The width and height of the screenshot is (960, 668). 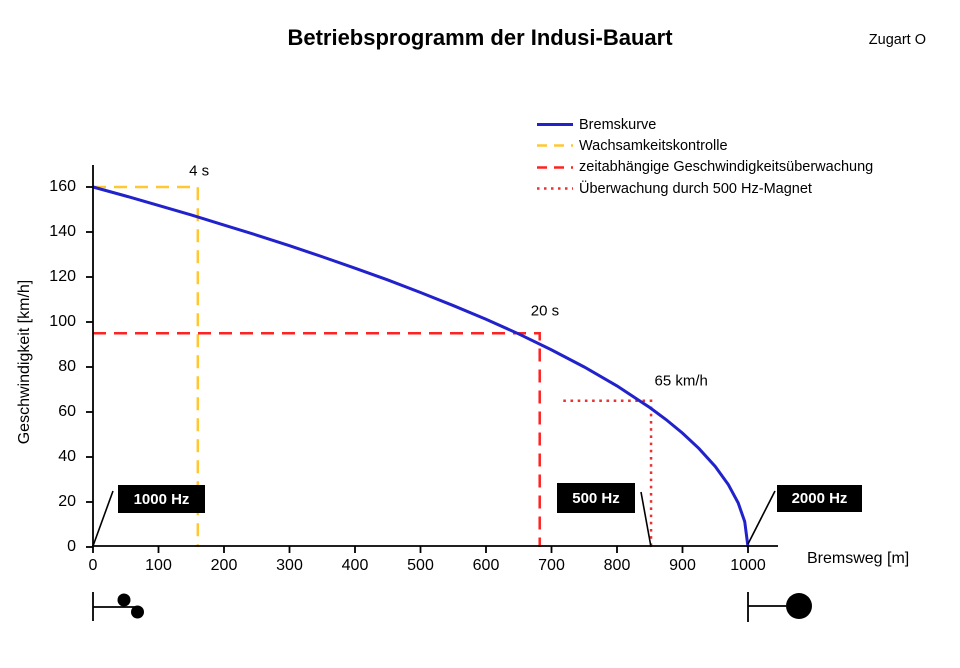 What do you see at coordinates (695, 188) in the screenshot?
I see `legend-item-label: Überwachung durch 500 Hz-Magnet` at bounding box center [695, 188].